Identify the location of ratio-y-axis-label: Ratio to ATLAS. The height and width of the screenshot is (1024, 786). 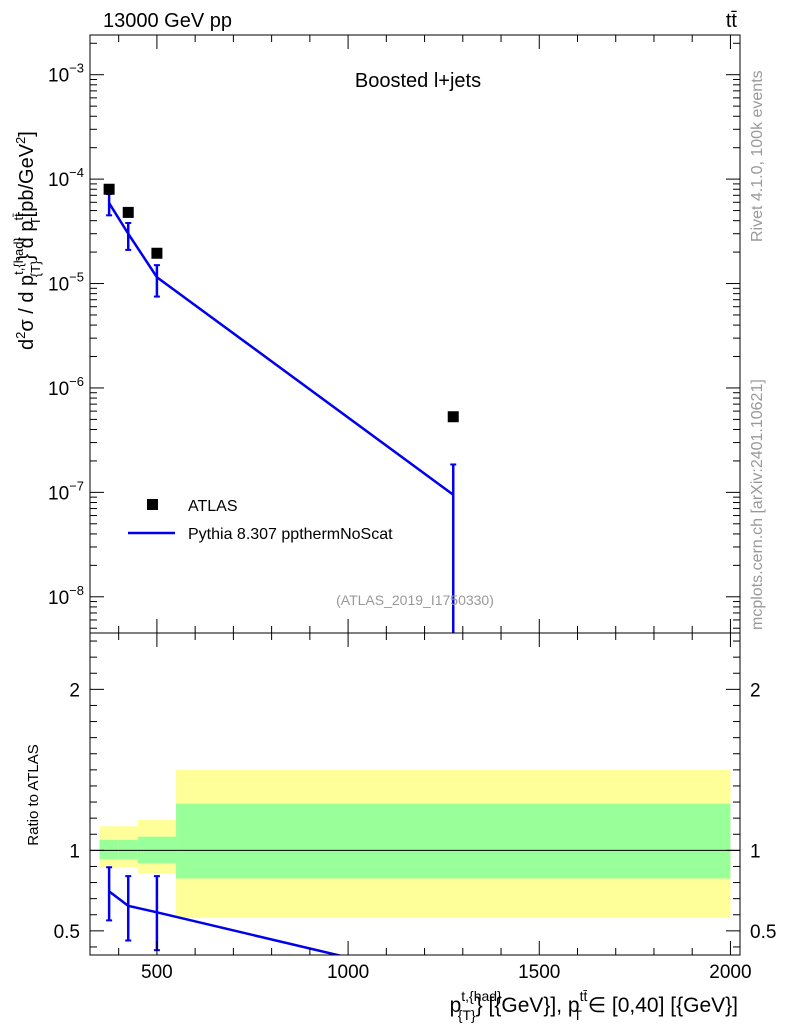
(33, 794).